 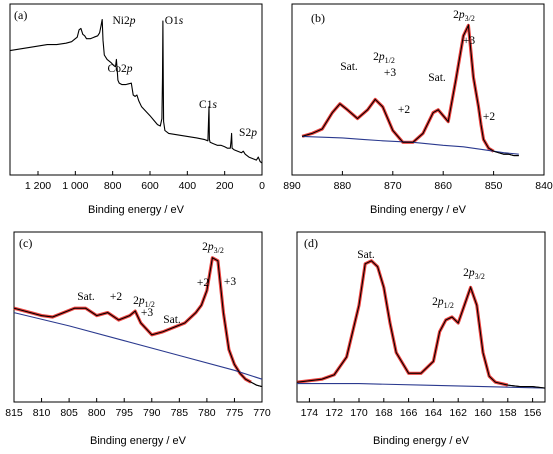 What do you see at coordinates (152, 413) in the screenshot?
I see `panel-2-xtick-label: 790` at bounding box center [152, 413].